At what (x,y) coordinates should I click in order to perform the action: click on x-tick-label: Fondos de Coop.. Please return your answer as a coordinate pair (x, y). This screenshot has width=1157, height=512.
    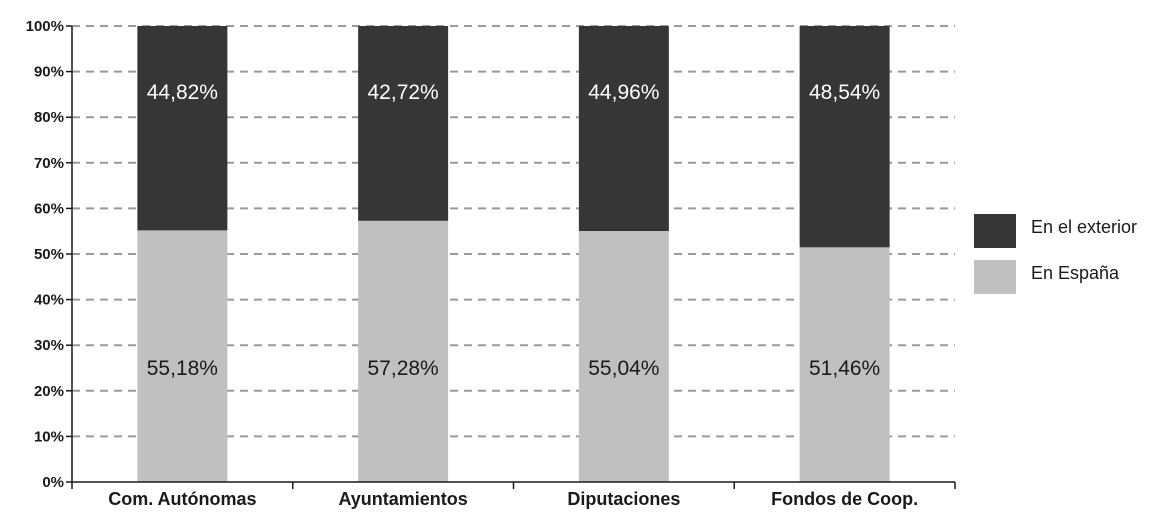
    Looking at the image, I should click on (844, 499).